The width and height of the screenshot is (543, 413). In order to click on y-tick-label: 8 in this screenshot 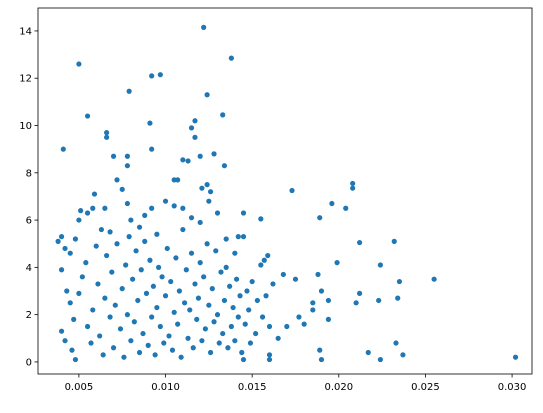, I will do `click(29, 173)`.